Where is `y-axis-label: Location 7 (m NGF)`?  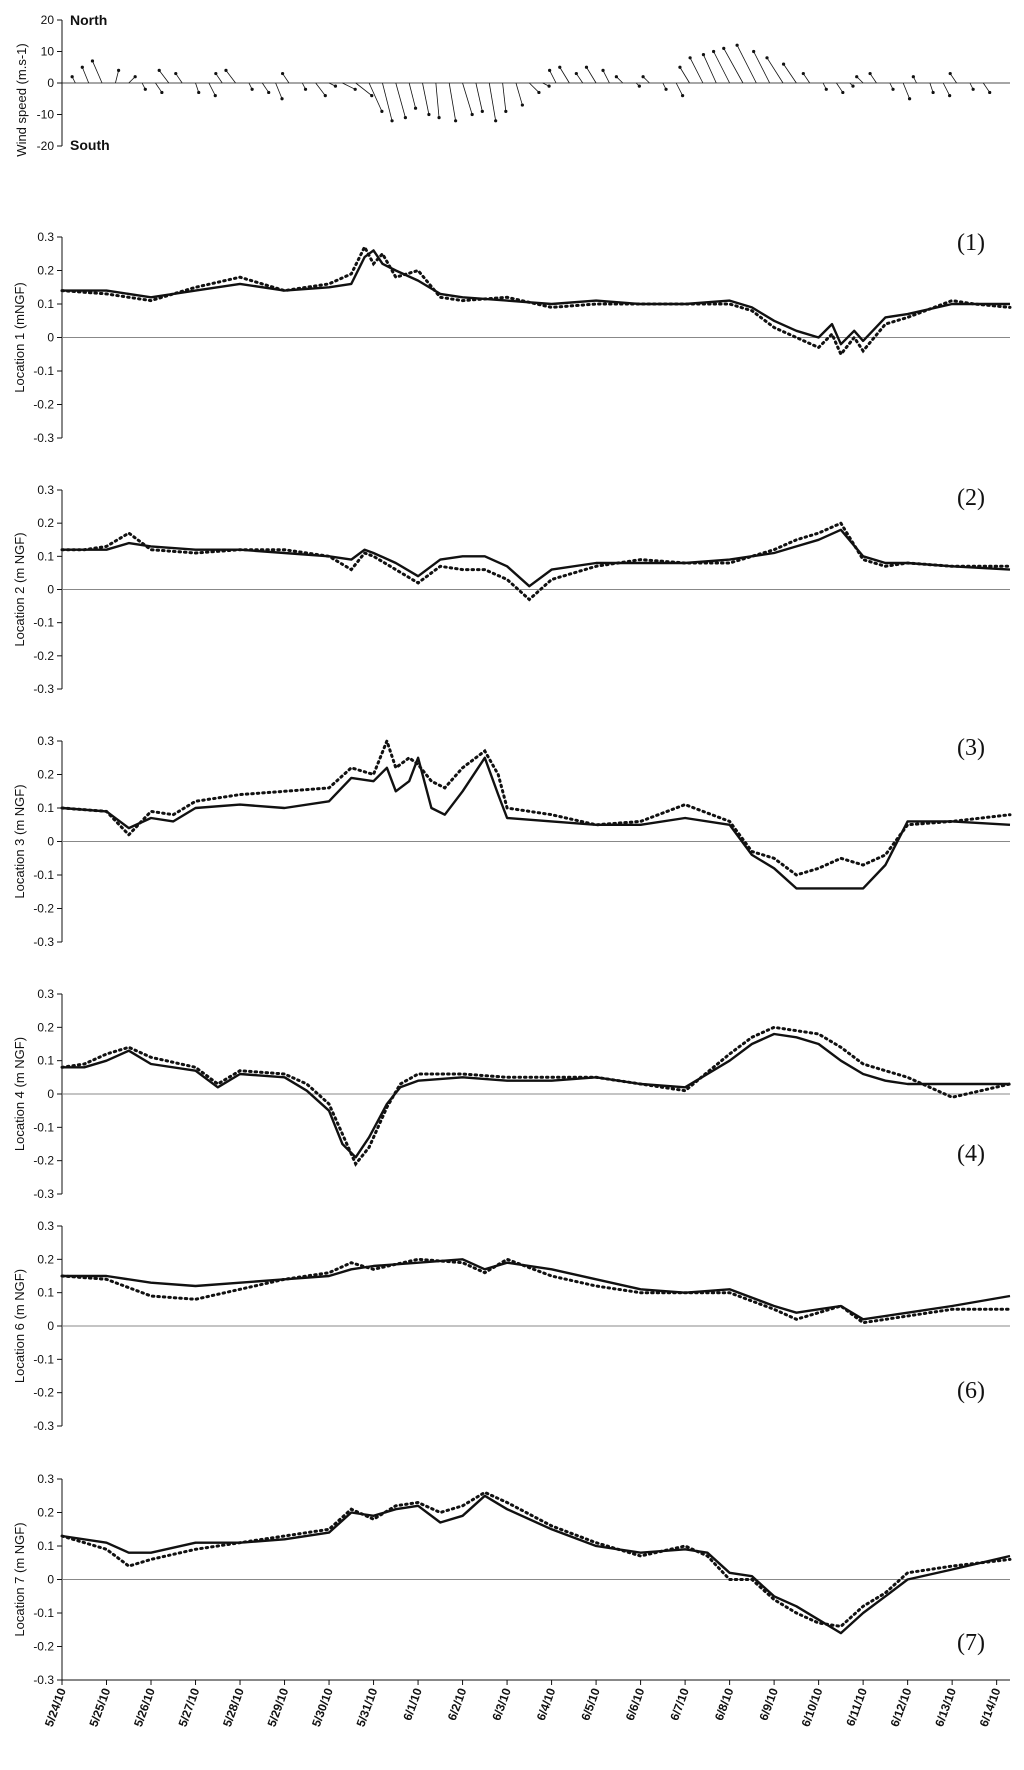 y-axis-label: Location 7 (m NGF) is located at coordinates (19, 1579).